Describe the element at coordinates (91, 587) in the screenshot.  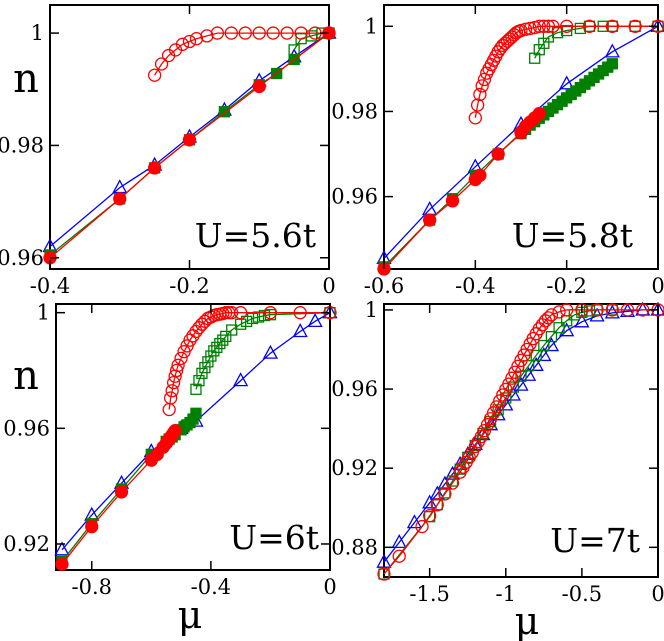
I see `x-tick-label: -0.8` at that location.